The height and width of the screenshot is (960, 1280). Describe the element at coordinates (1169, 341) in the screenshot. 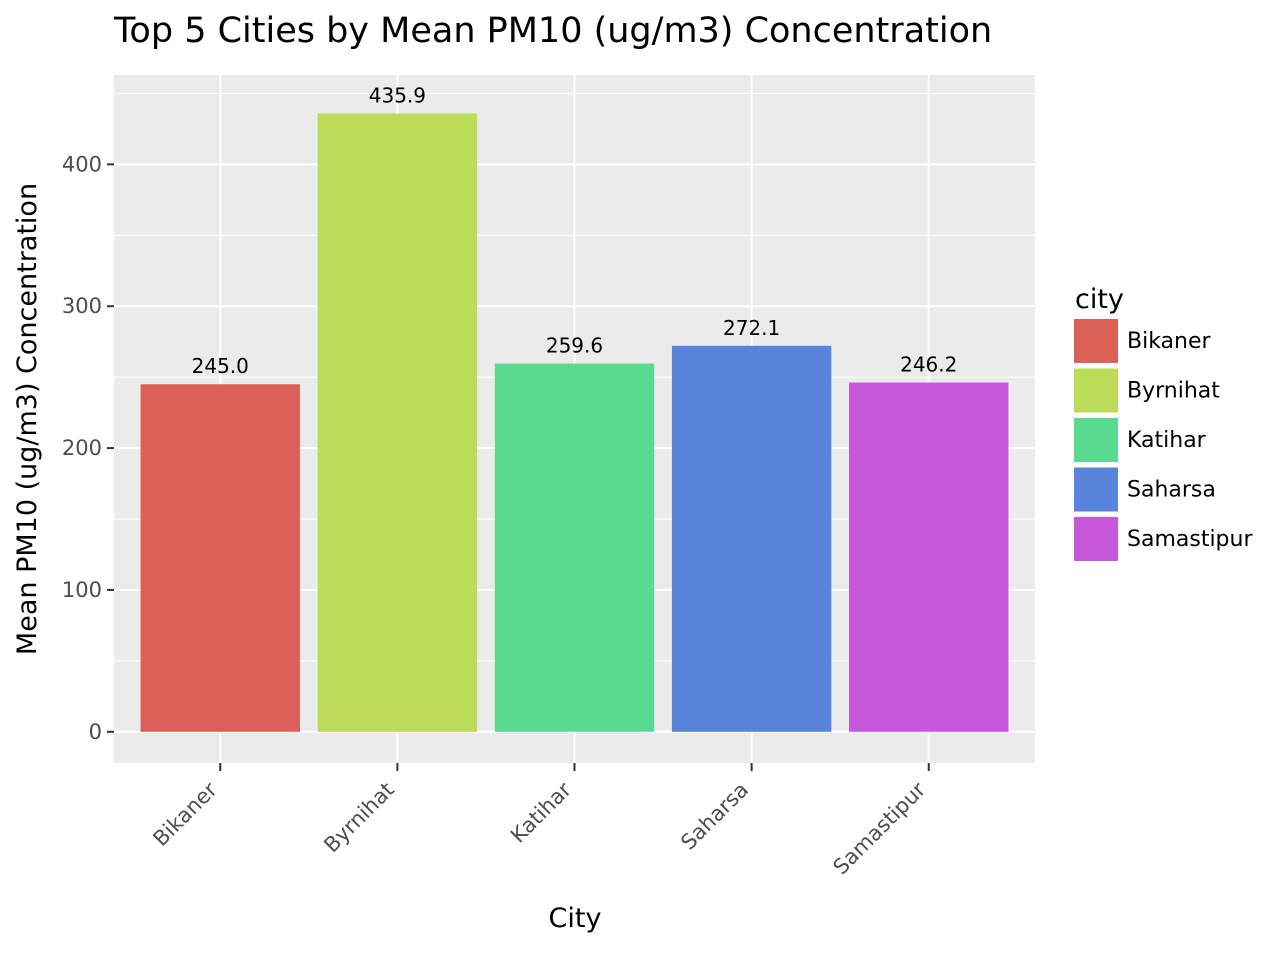

I see `legend-label: Bikaner` at that location.